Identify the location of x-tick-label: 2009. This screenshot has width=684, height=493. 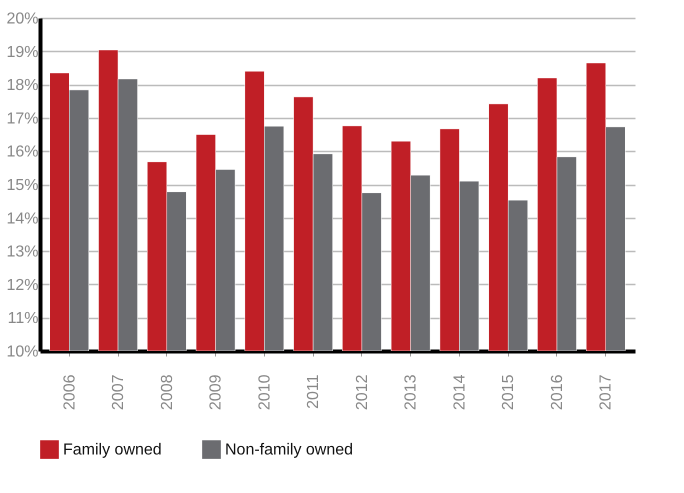
(216, 392).